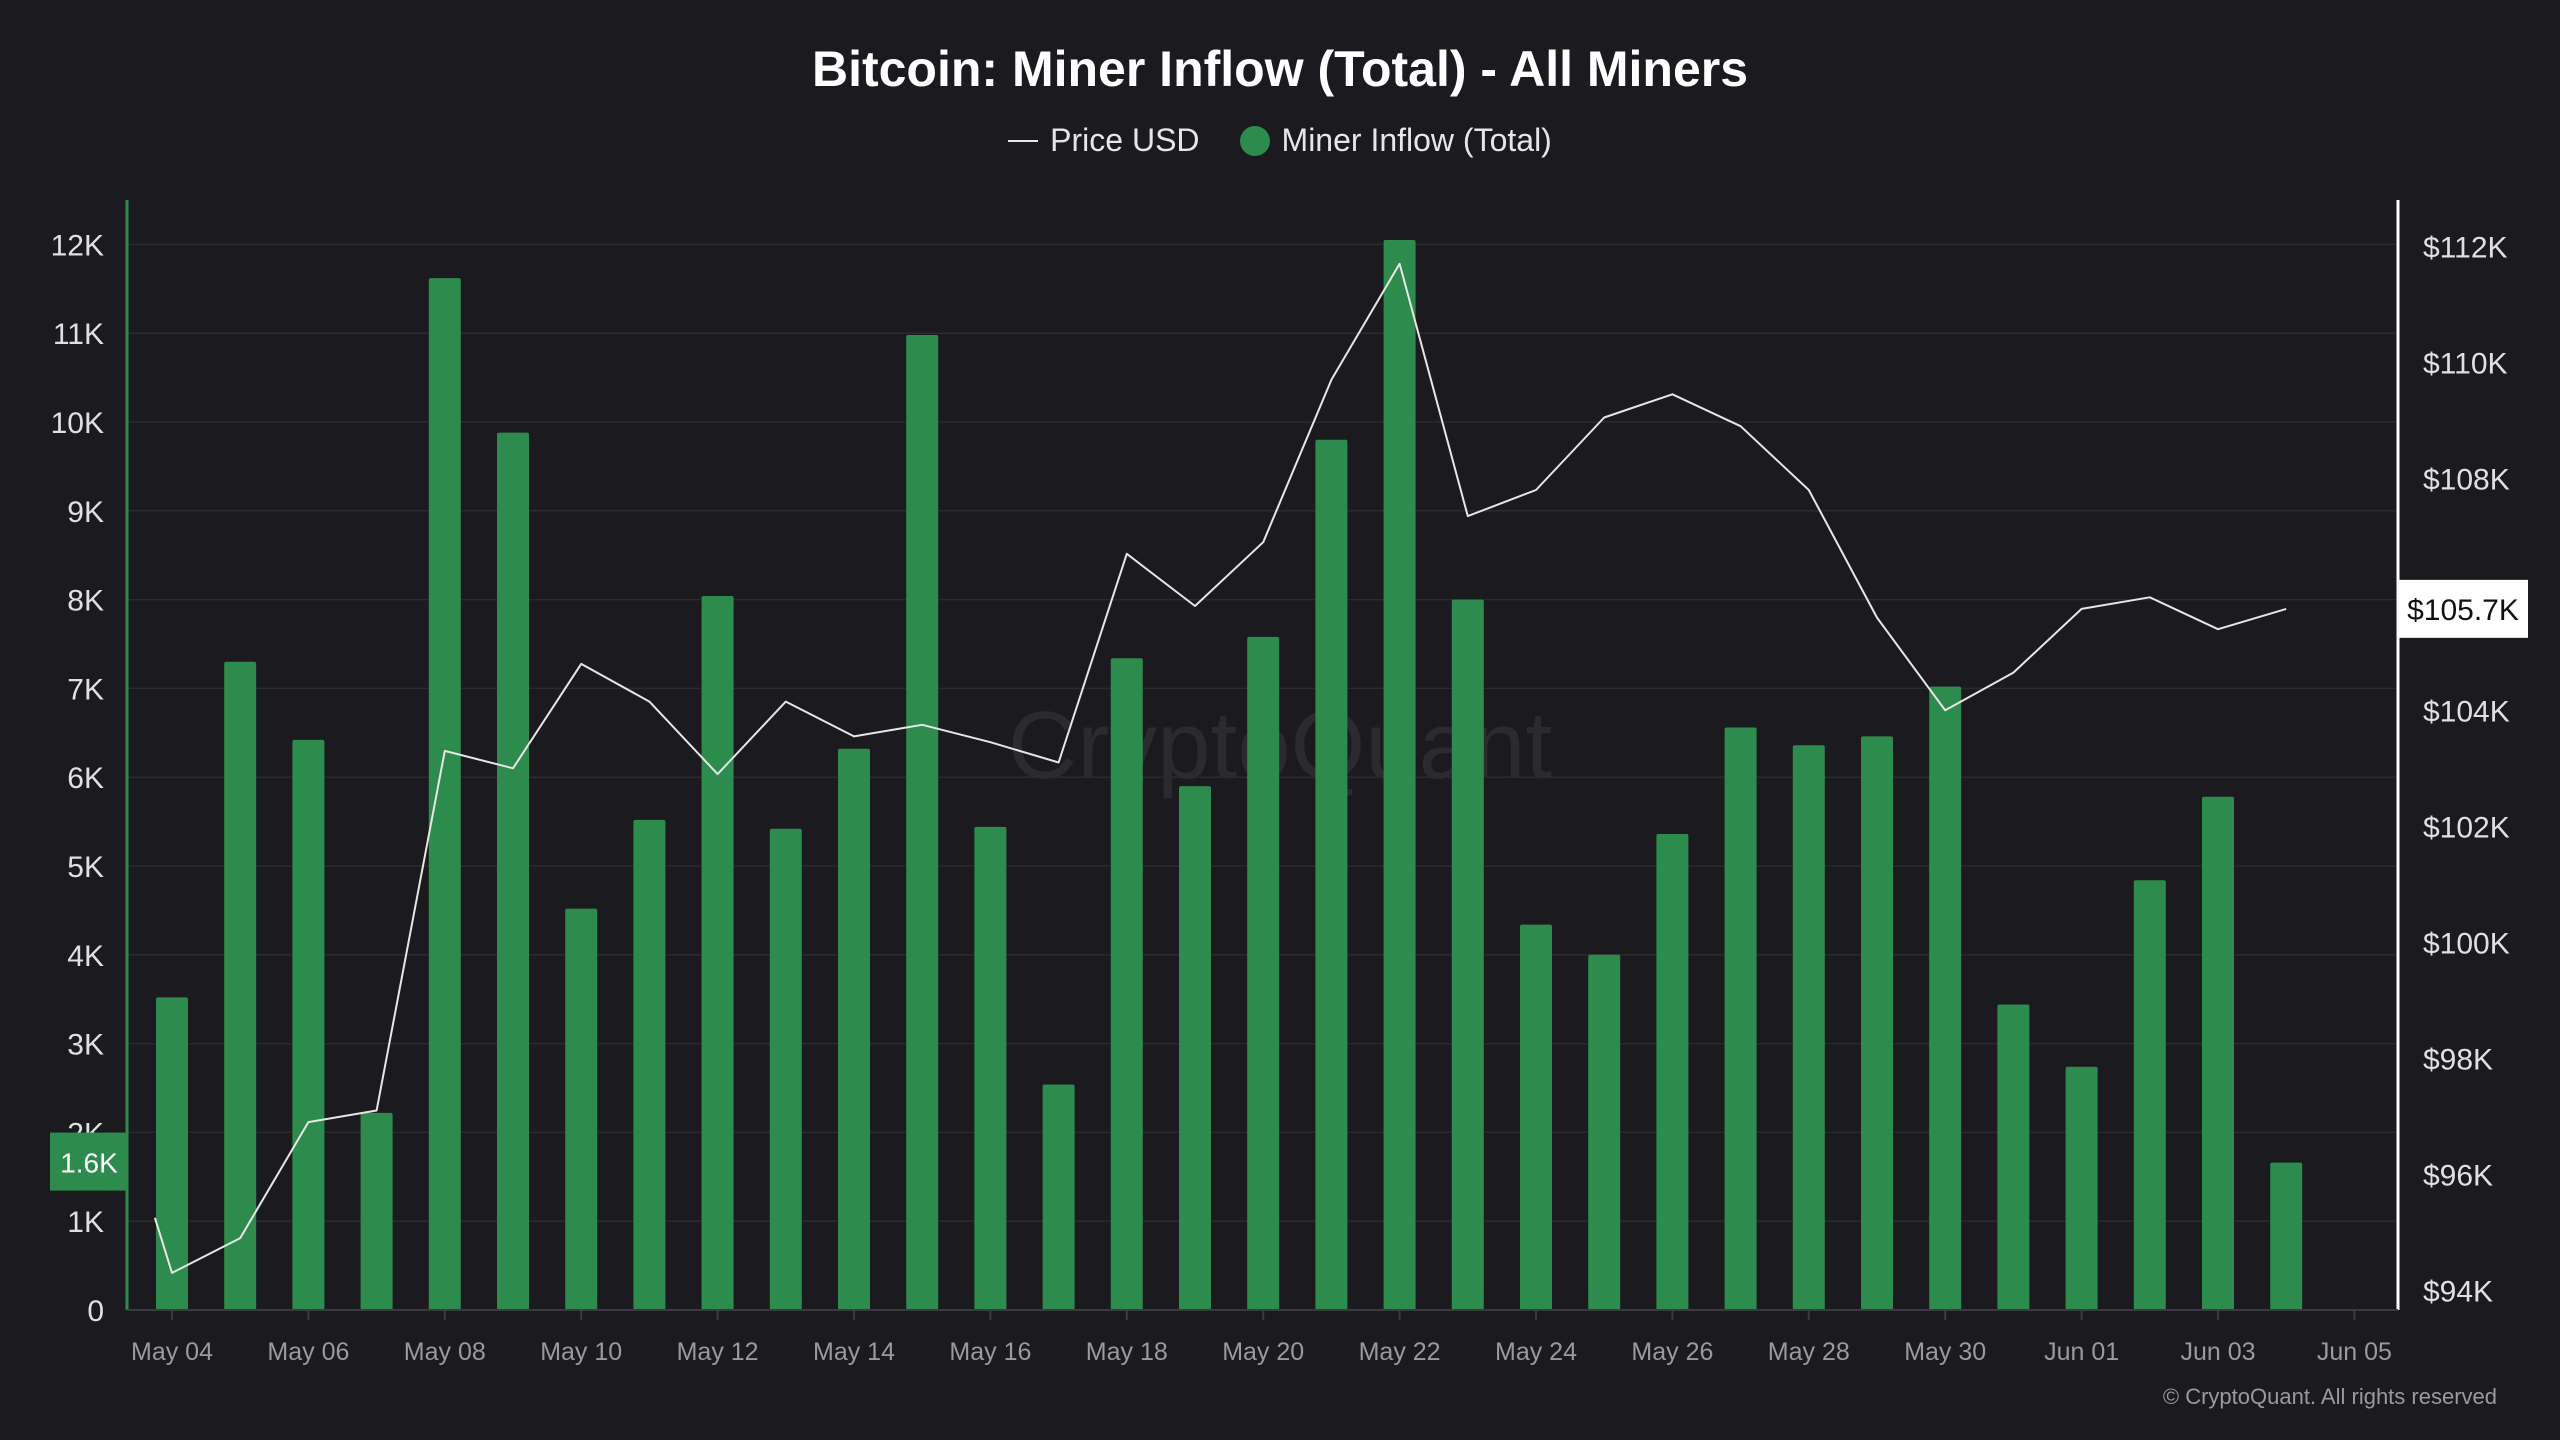  What do you see at coordinates (1127, 1352) in the screenshot?
I see `x-tick-label: May 18` at bounding box center [1127, 1352].